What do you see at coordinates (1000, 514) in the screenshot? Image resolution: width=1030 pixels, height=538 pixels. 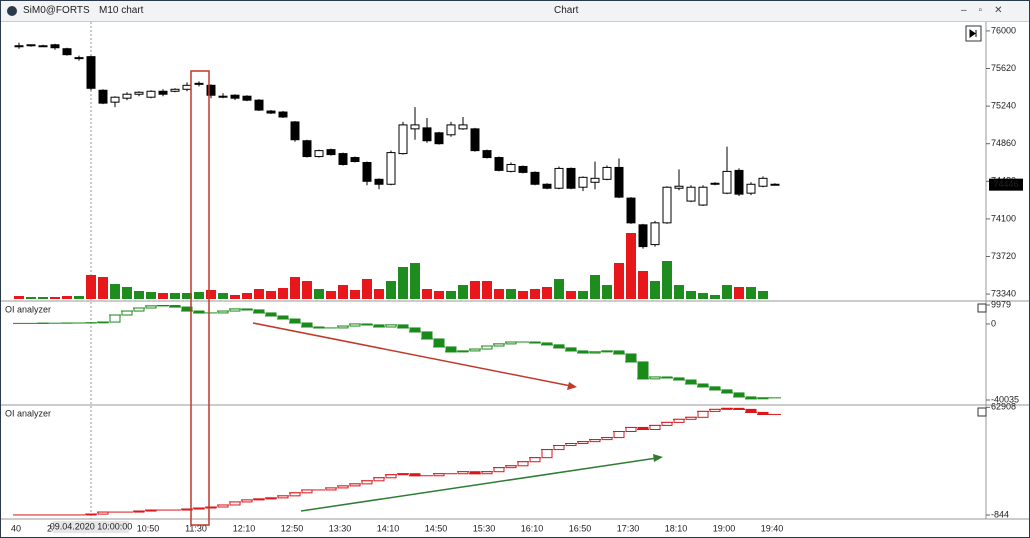 I see `y-tick-label: -844` at bounding box center [1000, 514].